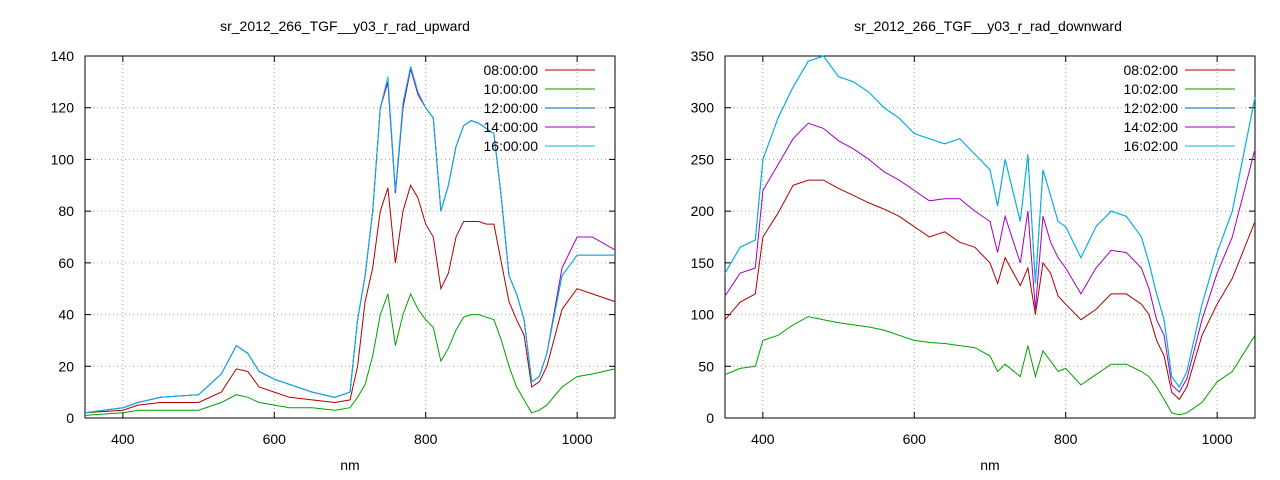  What do you see at coordinates (1151, 127) in the screenshot?
I see `legend-label: 14:02:00` at bounding box center [1151, 127].